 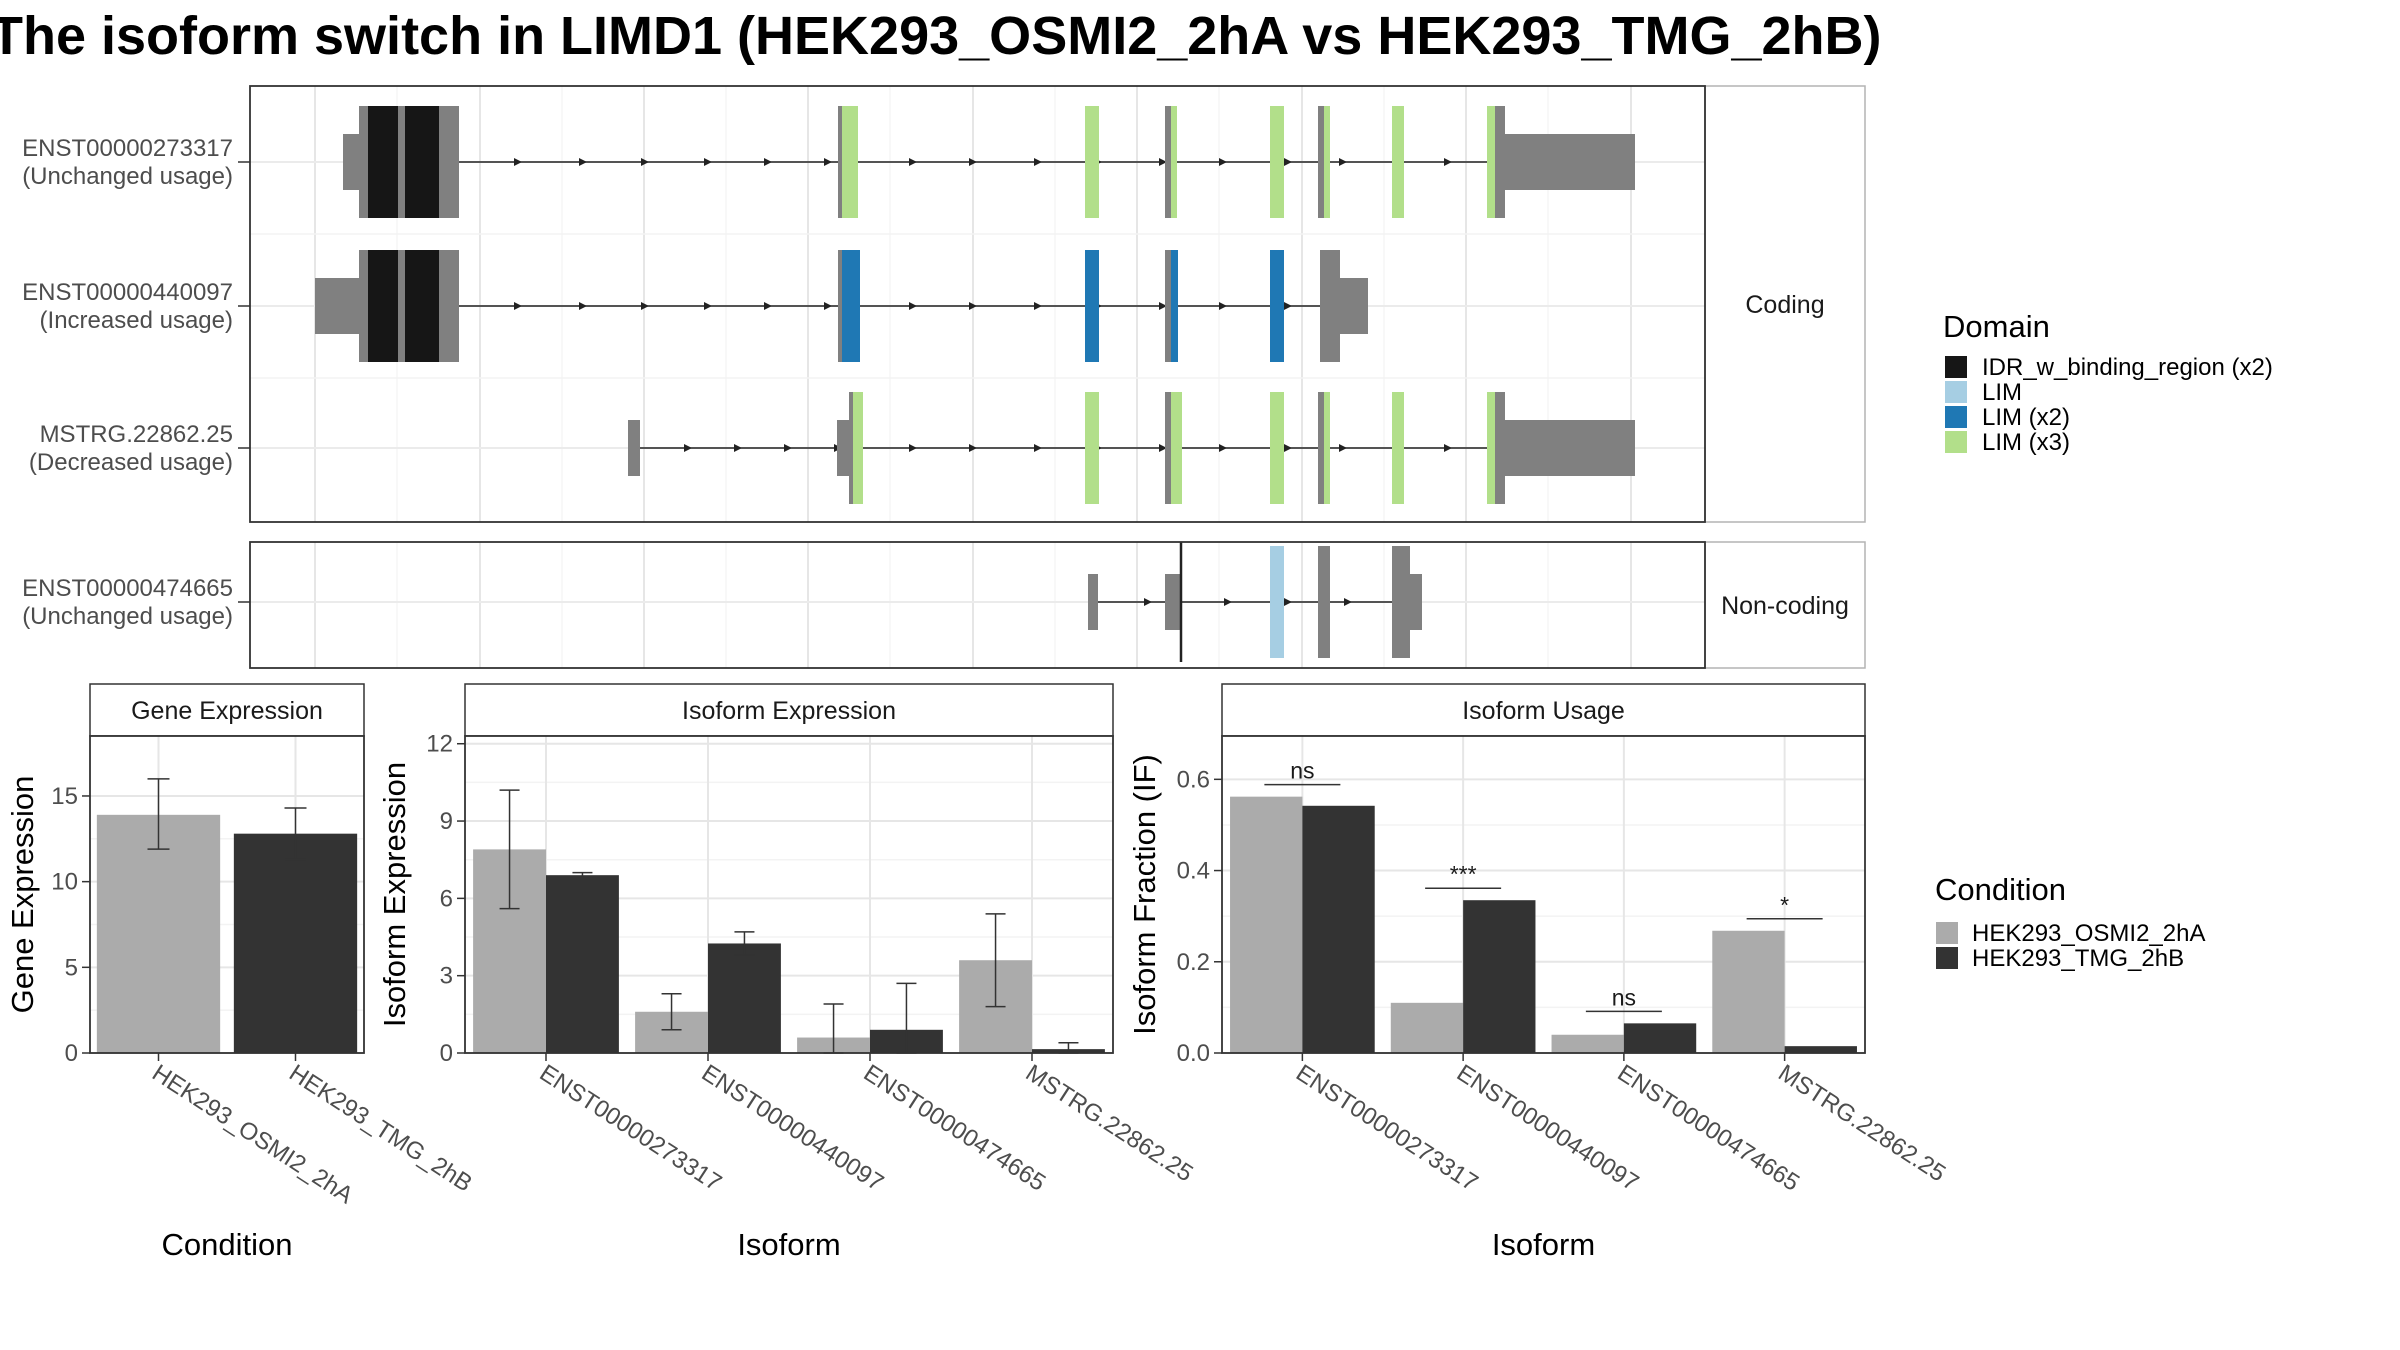 What do you see at coordinates (127, 588) in the screenshot?
I see `transcript-id-label: ENST00000474665` at bounding box center [127, 588].